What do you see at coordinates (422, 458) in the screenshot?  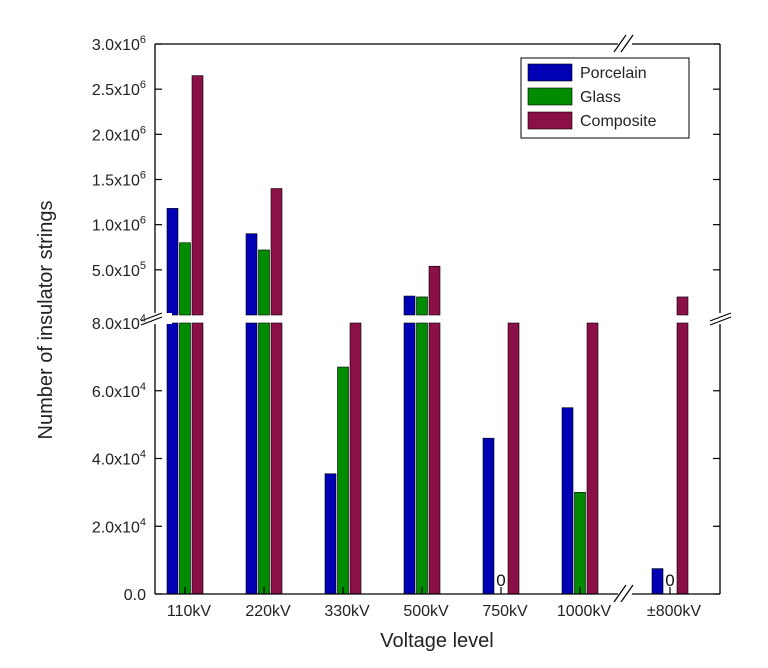 I see `bar-glass-3-lower` at bounding box center [422, 458].